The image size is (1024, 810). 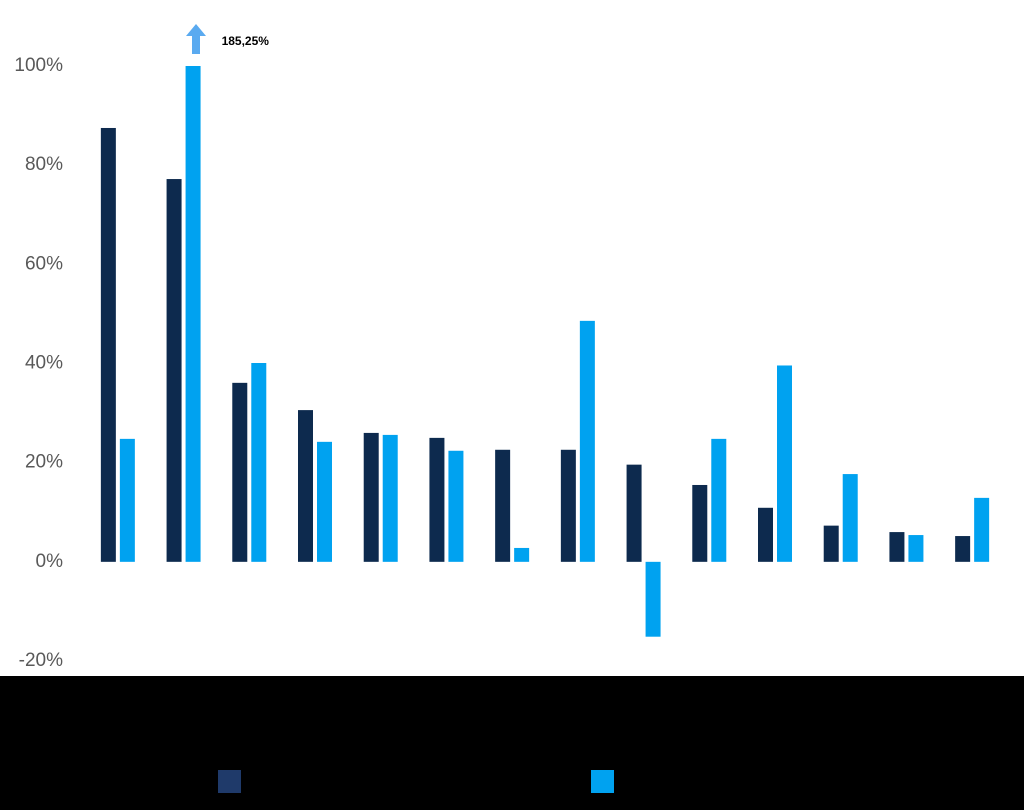 I want to click on y-tick-label: 20%, so click(x=44, y=462).